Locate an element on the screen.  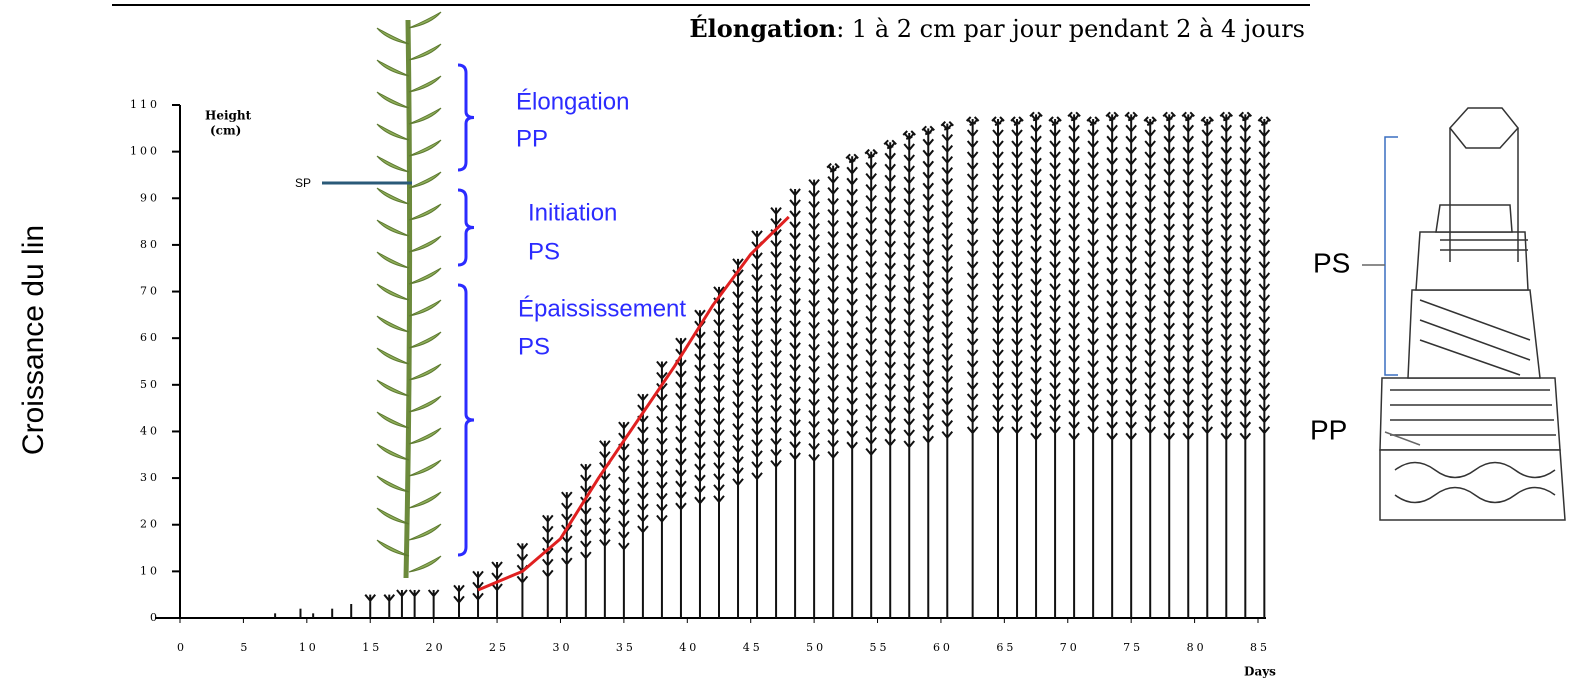
y-tick-label: 70 is located at coordinates (150, 291).